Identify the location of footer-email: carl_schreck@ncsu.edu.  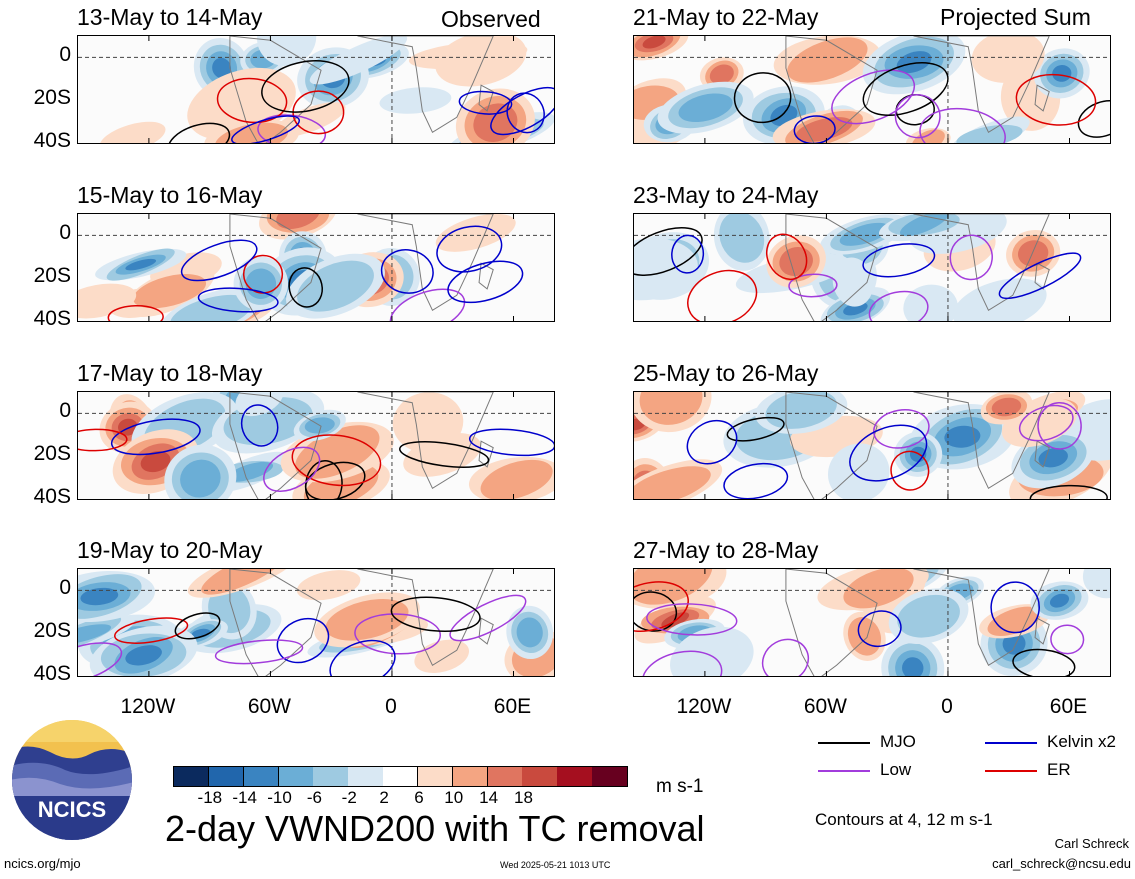
(1061, 863).